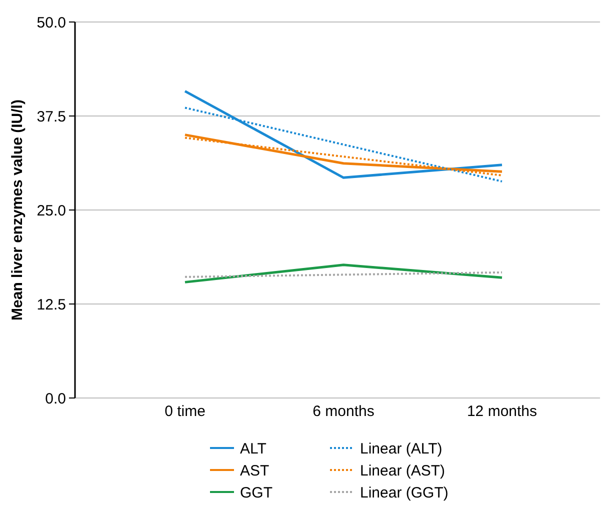 This screenshot has width=601, height=509. I want to click on x-tick-label: 6 months, so click(343, 411).